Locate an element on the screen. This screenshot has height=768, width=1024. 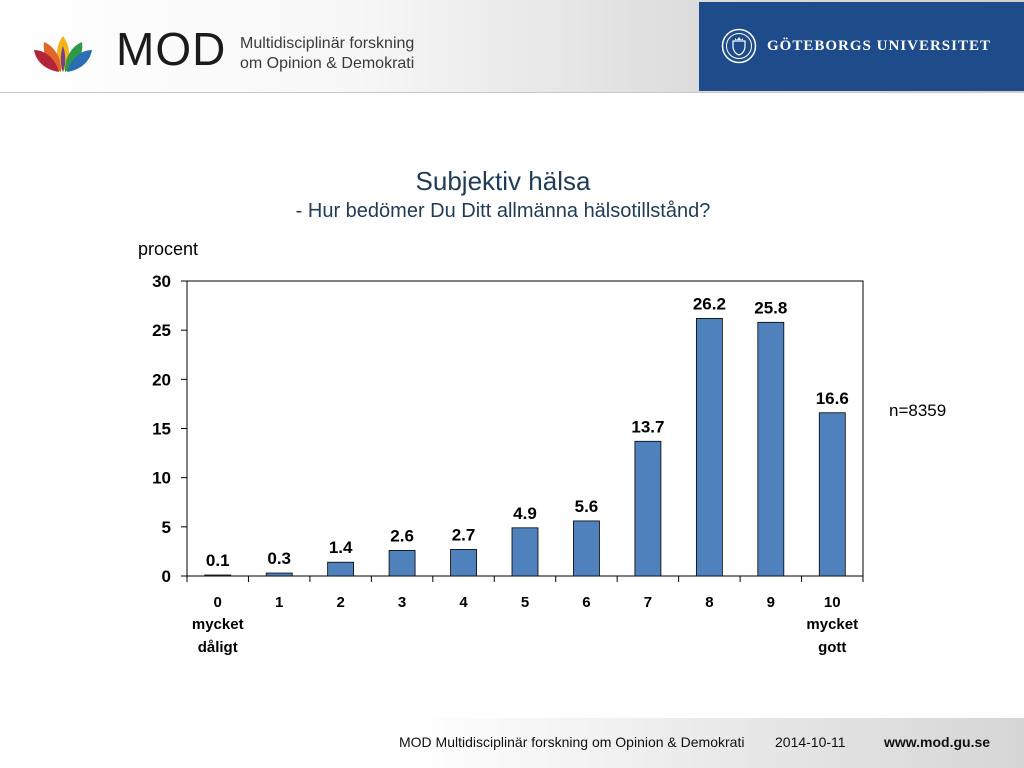
x-tick-sublabel: dåligt is located at coordinates (218, 647).